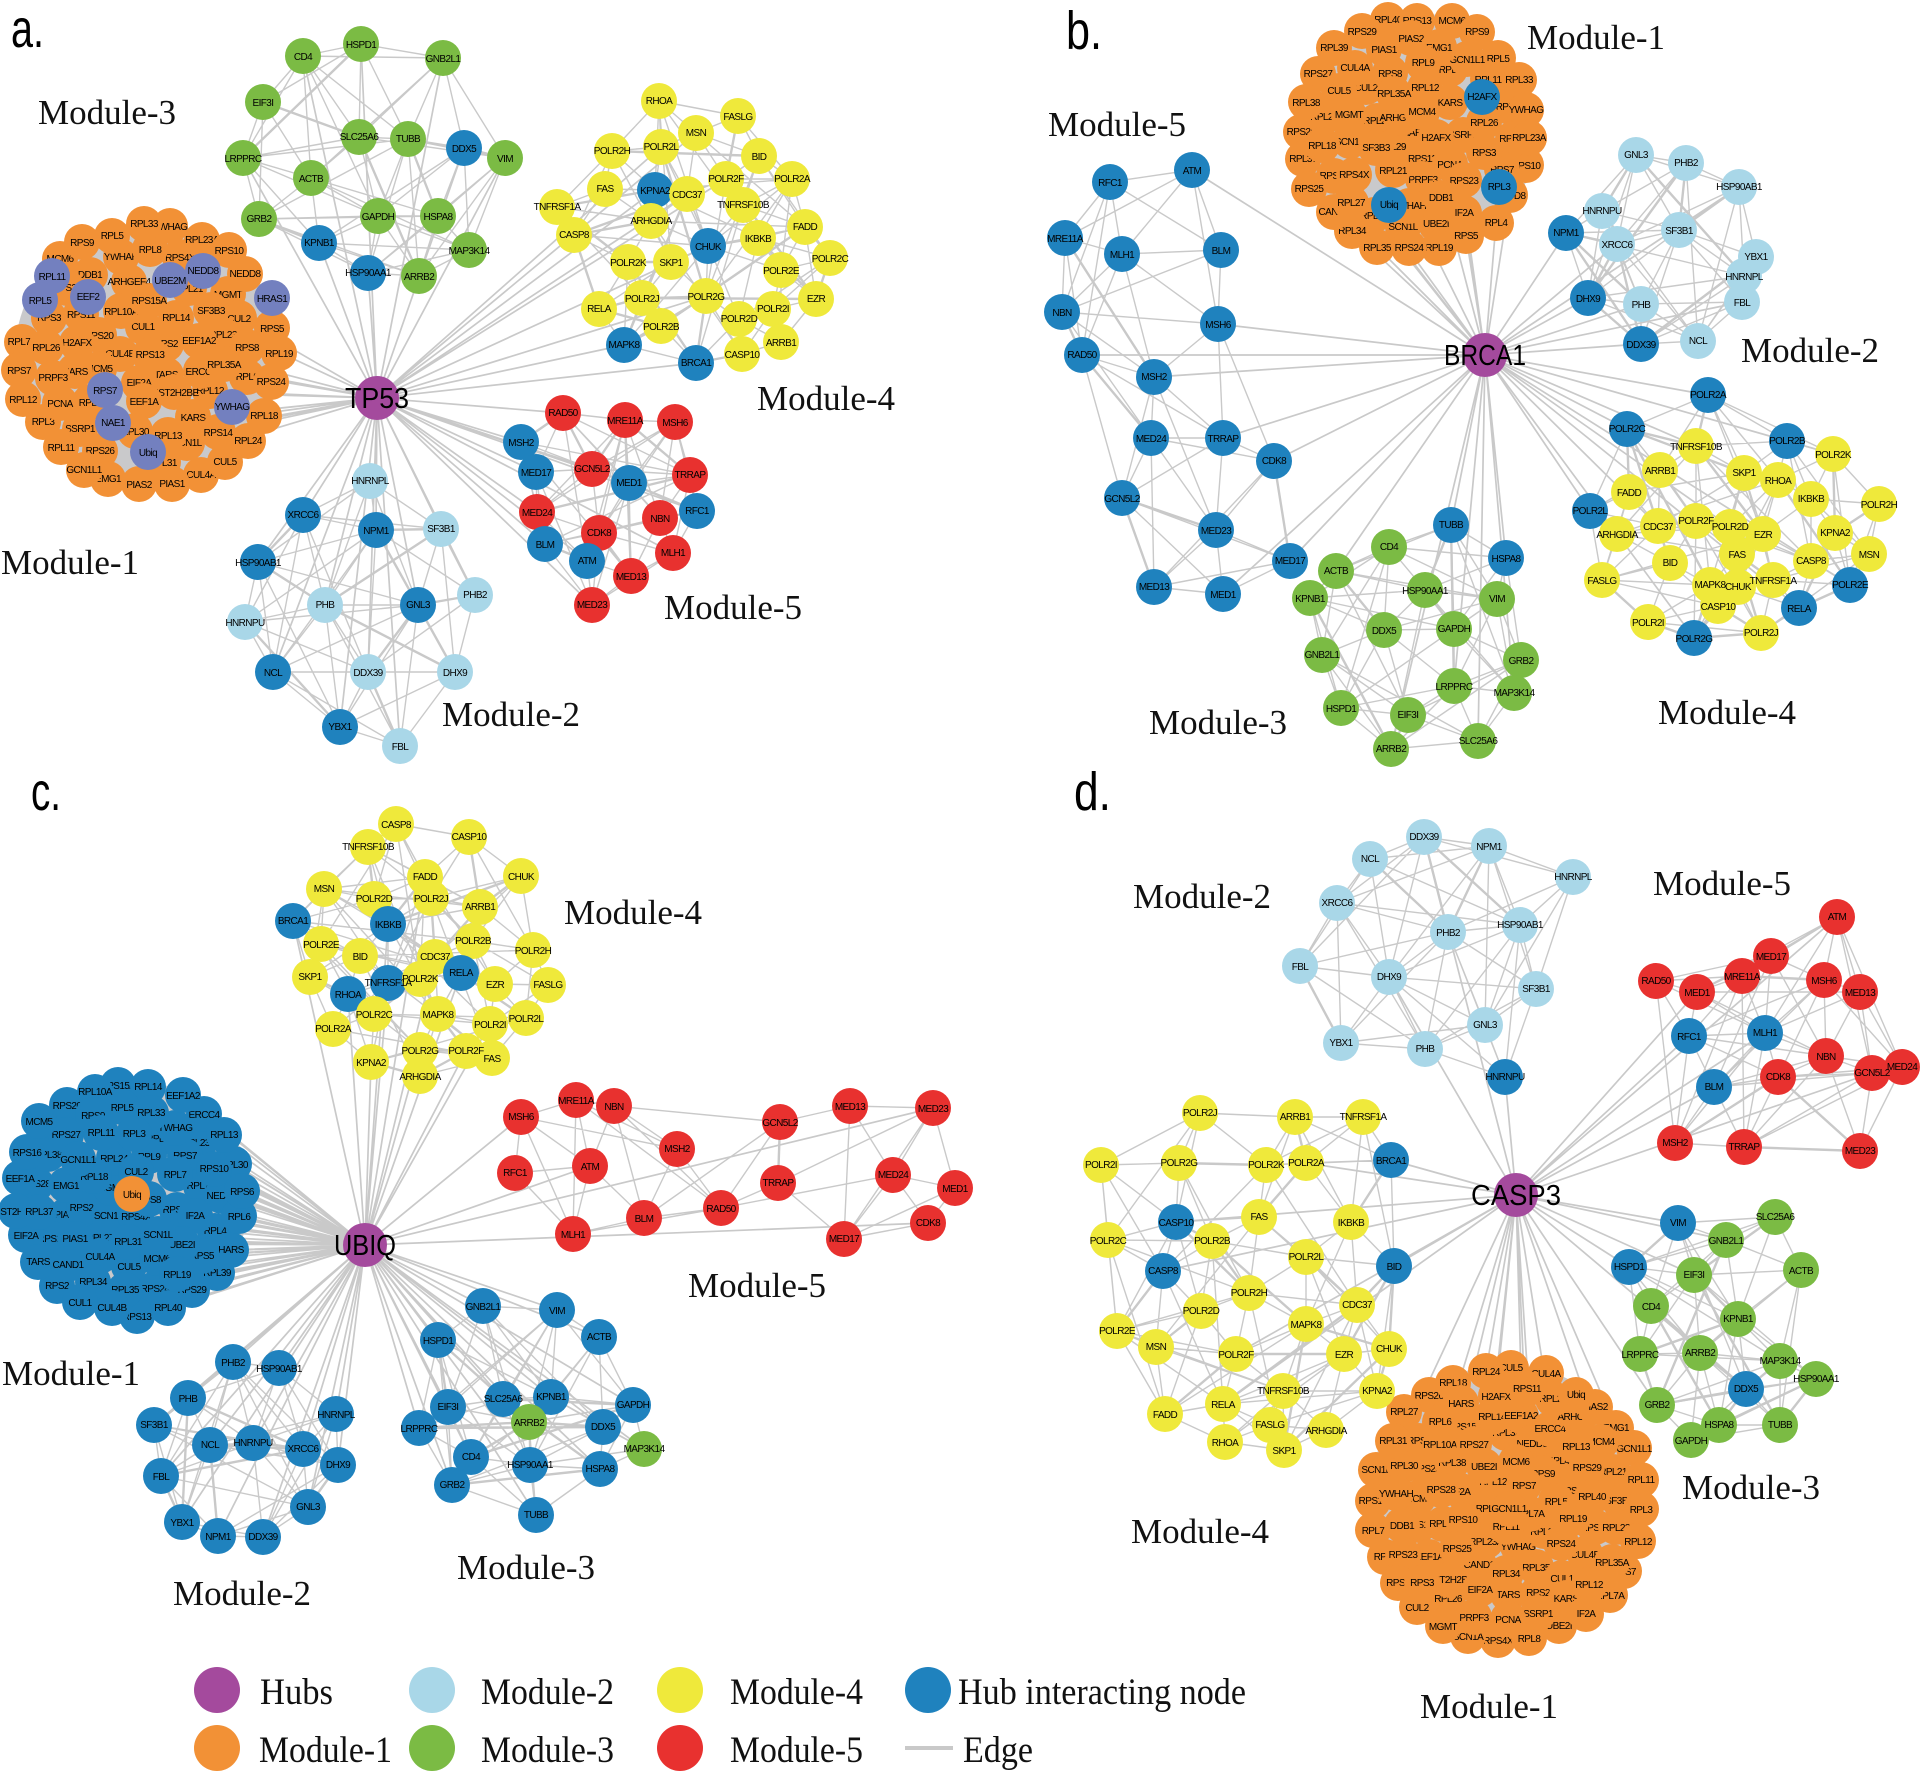 This screenshot has width=1923, height=1775. I want to click on svg-text: EZR, so click(1763, 535).